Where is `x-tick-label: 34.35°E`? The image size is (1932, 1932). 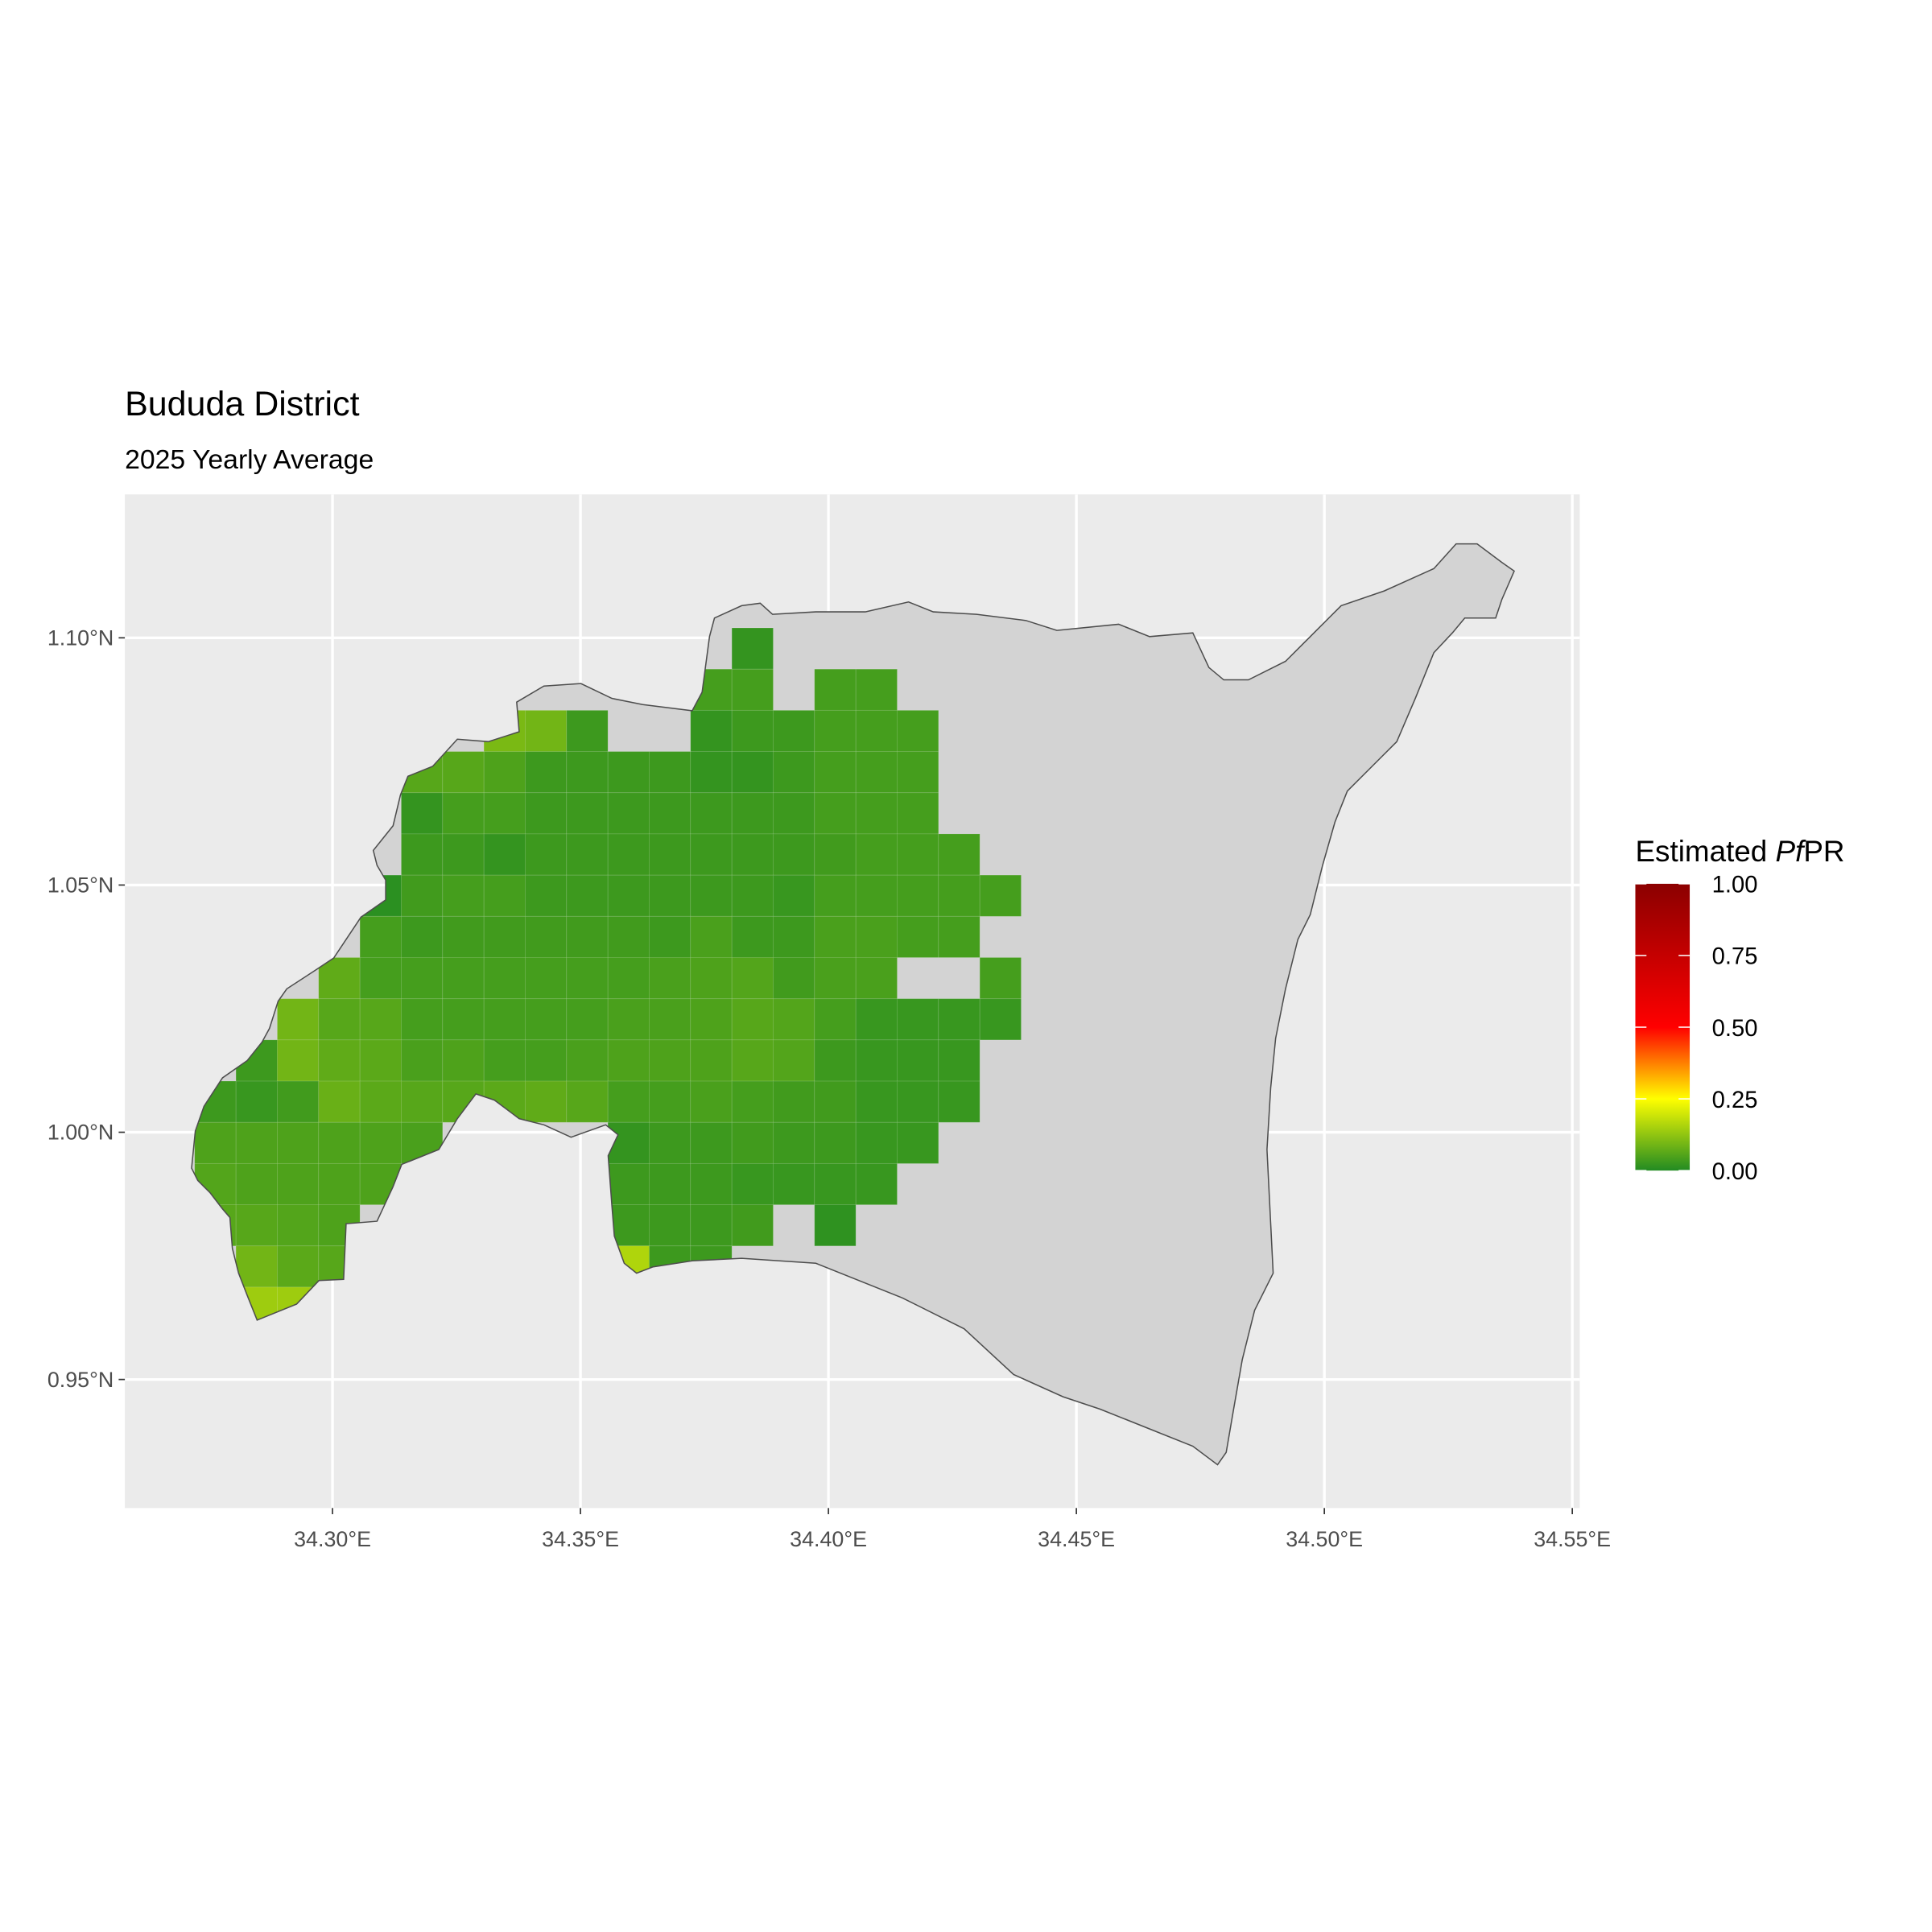 x-tick-label: 34.35°E is located at coordinates (580, 1539).